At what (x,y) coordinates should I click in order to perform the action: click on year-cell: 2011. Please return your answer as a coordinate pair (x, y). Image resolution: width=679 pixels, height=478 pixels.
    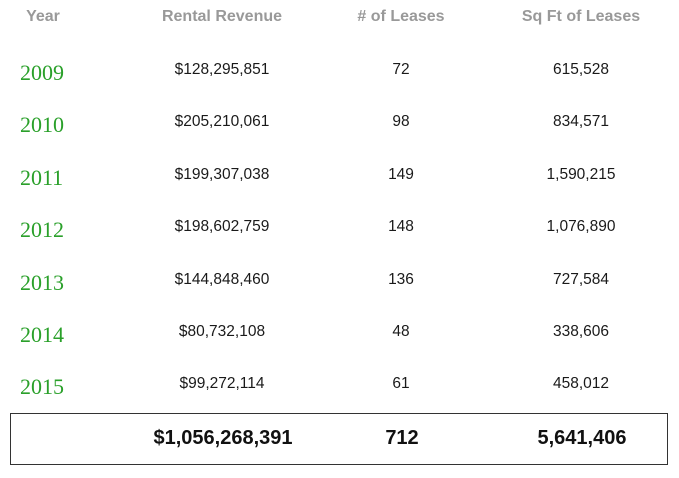
    Looking at the image, I should click on (42, 177).